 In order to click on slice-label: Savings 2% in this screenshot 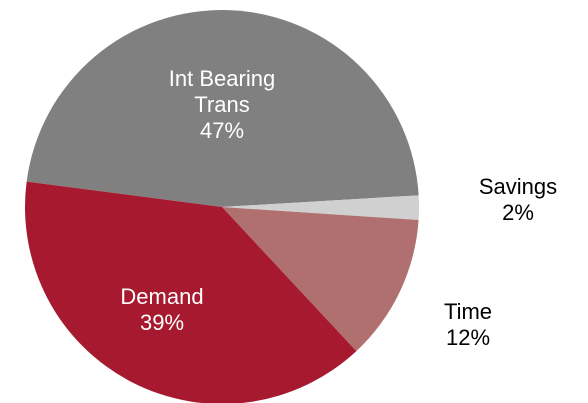, I will do `click(518, 200)`.